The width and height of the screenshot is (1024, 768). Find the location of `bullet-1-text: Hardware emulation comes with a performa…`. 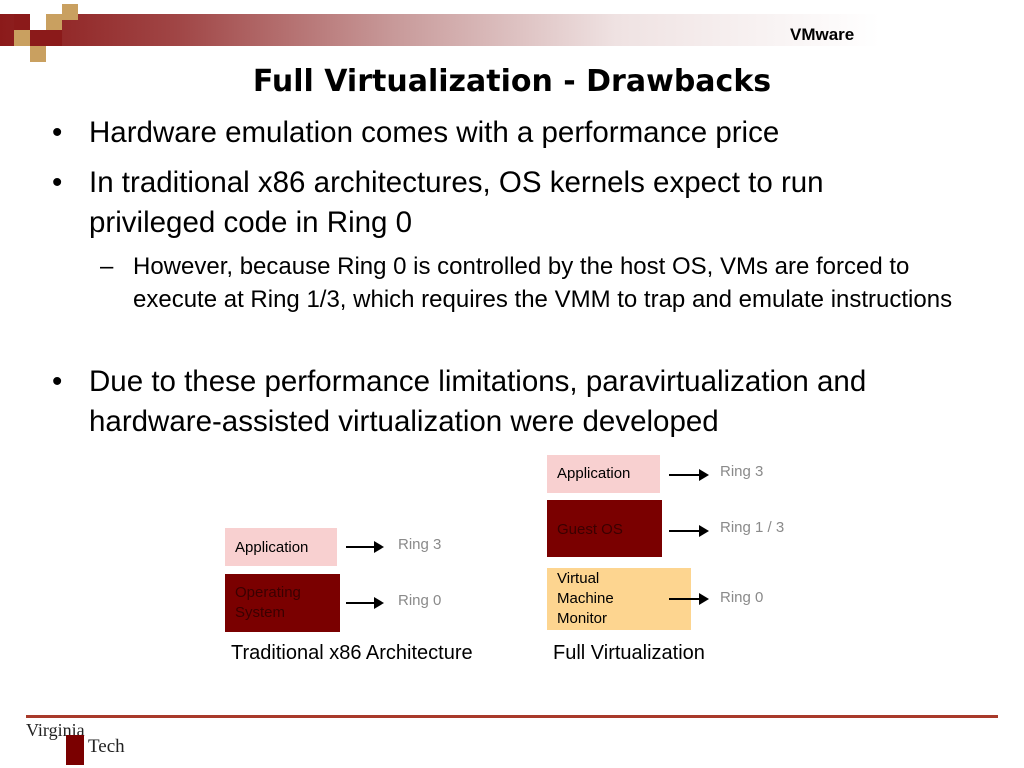

bullet-1-text: Hardware emulation comes with a performa… is located at coordinates (434, 132).